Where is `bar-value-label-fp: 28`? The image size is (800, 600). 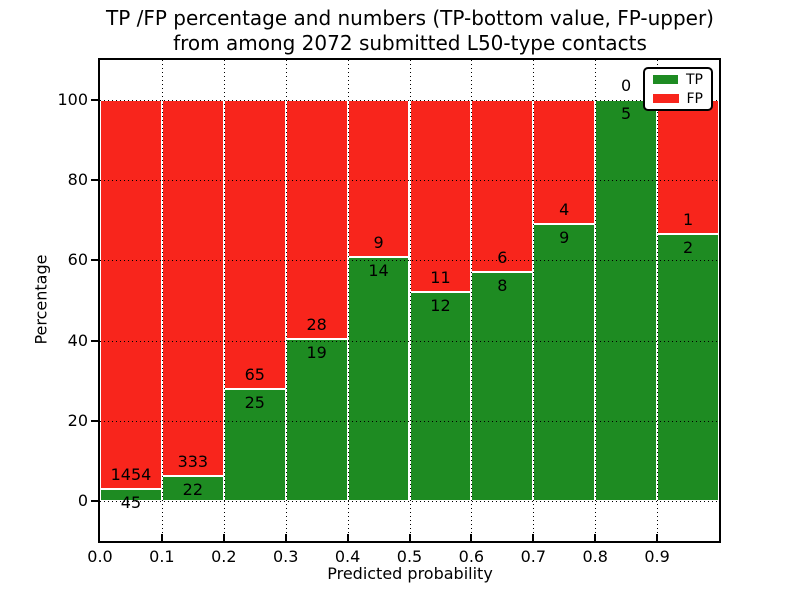
bar-value-label-fp: 28 is located at coordinates (316, 324).